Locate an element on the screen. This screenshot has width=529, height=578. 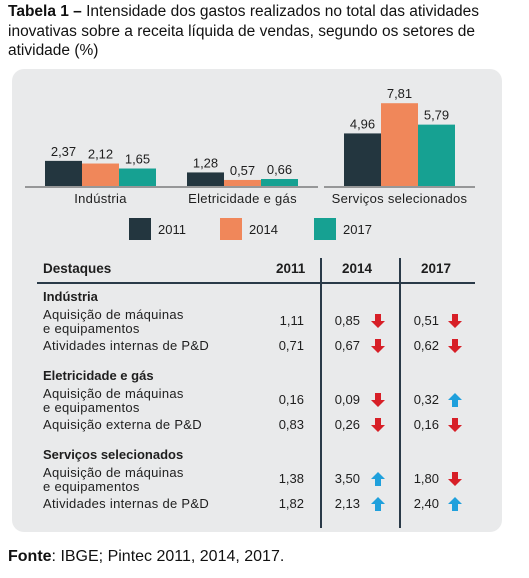
row-label-1-1: Aquisição externa de P&D is located at coordinates (122, 424).